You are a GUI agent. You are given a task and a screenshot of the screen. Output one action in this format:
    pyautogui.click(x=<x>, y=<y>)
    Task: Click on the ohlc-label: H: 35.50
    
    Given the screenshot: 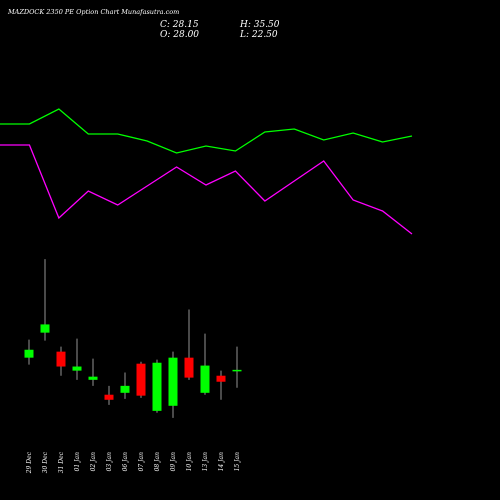 What is the action you would take?
    pyautogui.click(x=259, y=25)
    